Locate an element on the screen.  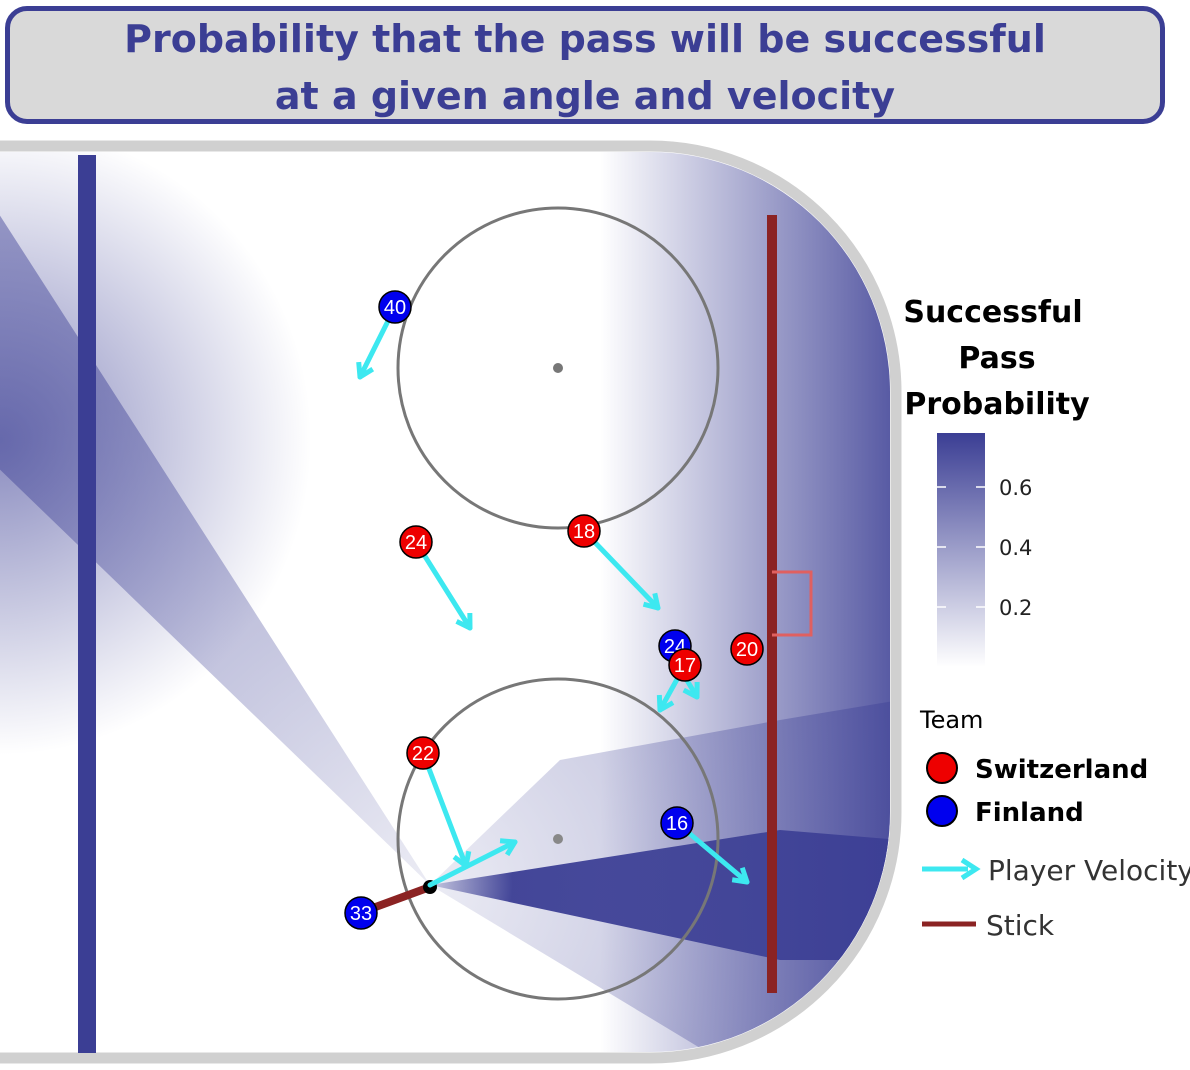
player-number: 40 is located at coordinates (395, 308).